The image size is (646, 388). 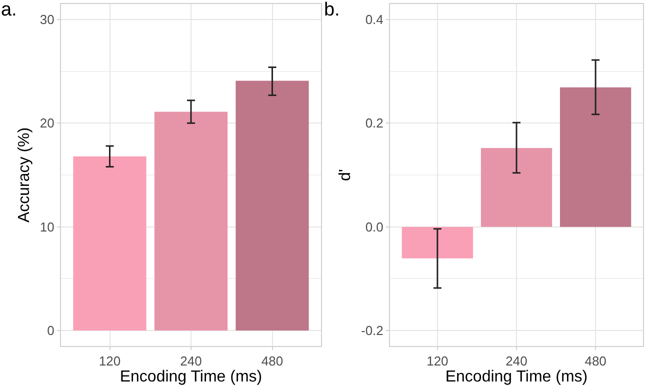 I want to click on chart-title: a., so click(x=8, y=10).